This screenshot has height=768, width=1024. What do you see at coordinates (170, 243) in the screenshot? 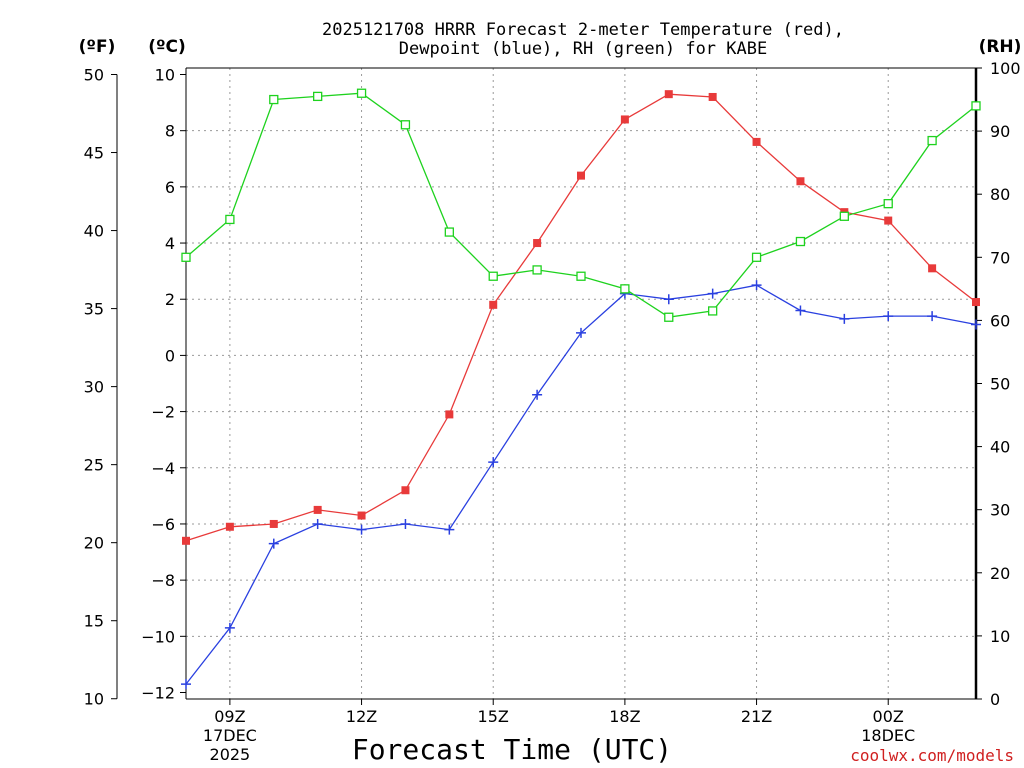
I see `celsius-tick-label: 4` at bounding box center [170, 243].